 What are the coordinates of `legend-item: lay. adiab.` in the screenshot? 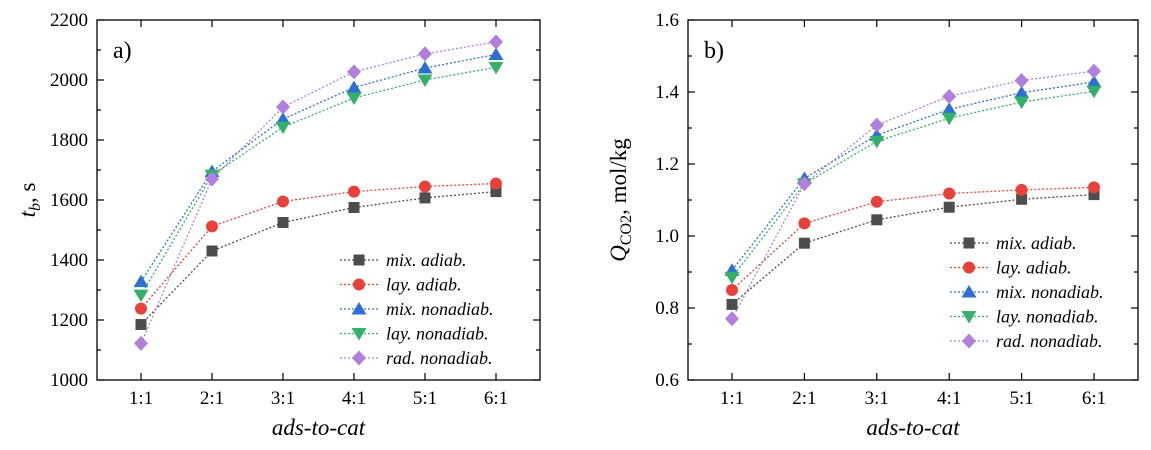 It's located at (401, 285).